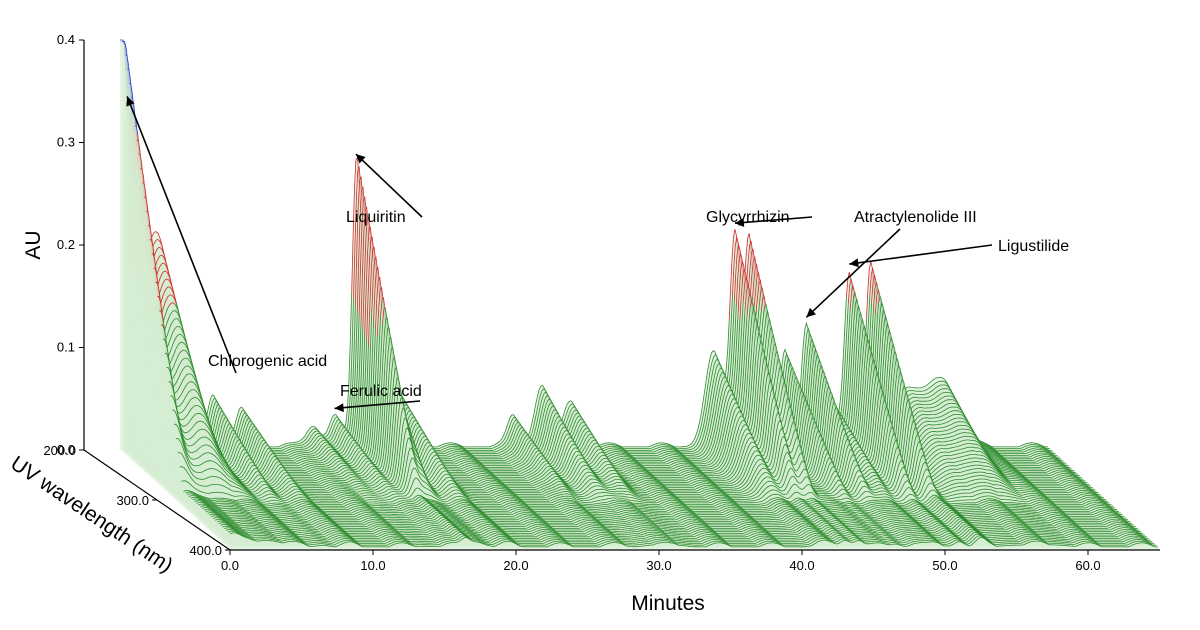 The image size is (1200, 630). Describe the element at coordinates (381, 391) in the screenshot. I see `annotation-label: Ferulic acid` at that location.